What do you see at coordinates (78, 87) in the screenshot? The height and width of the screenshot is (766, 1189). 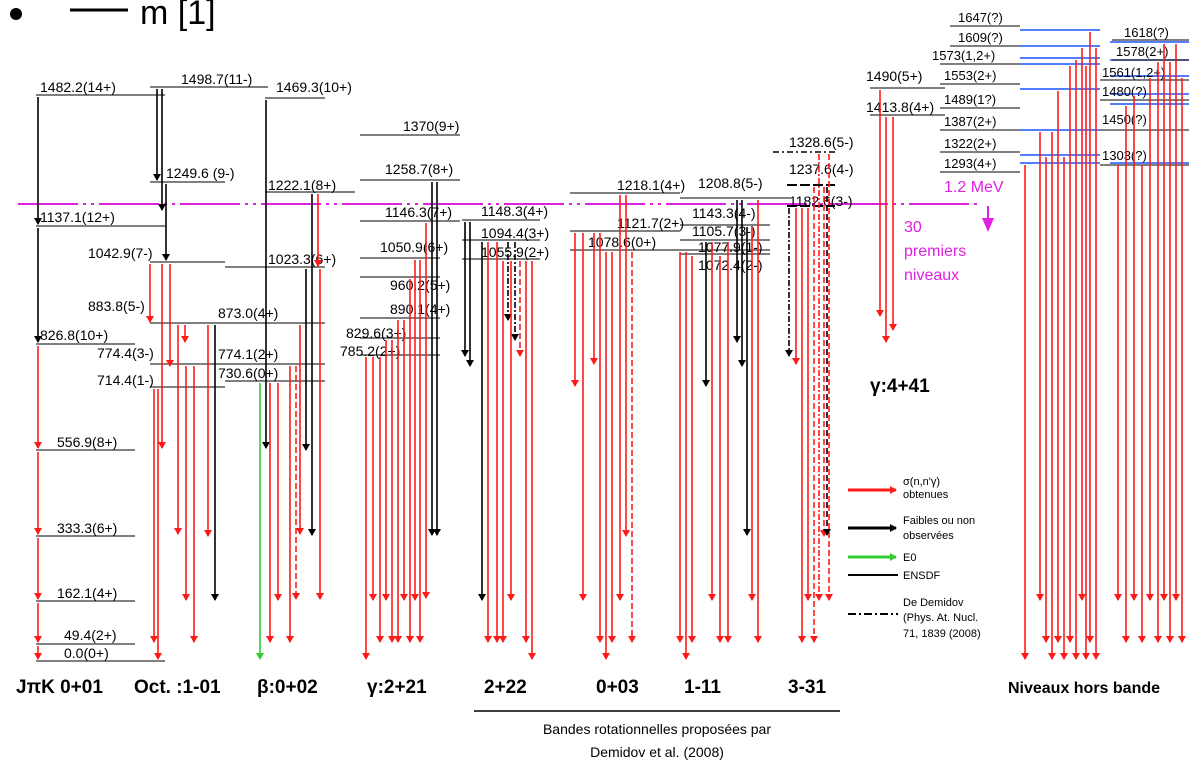 I see `gs-level-14: 1482.2(14+)` at bounding box center [78, 87].